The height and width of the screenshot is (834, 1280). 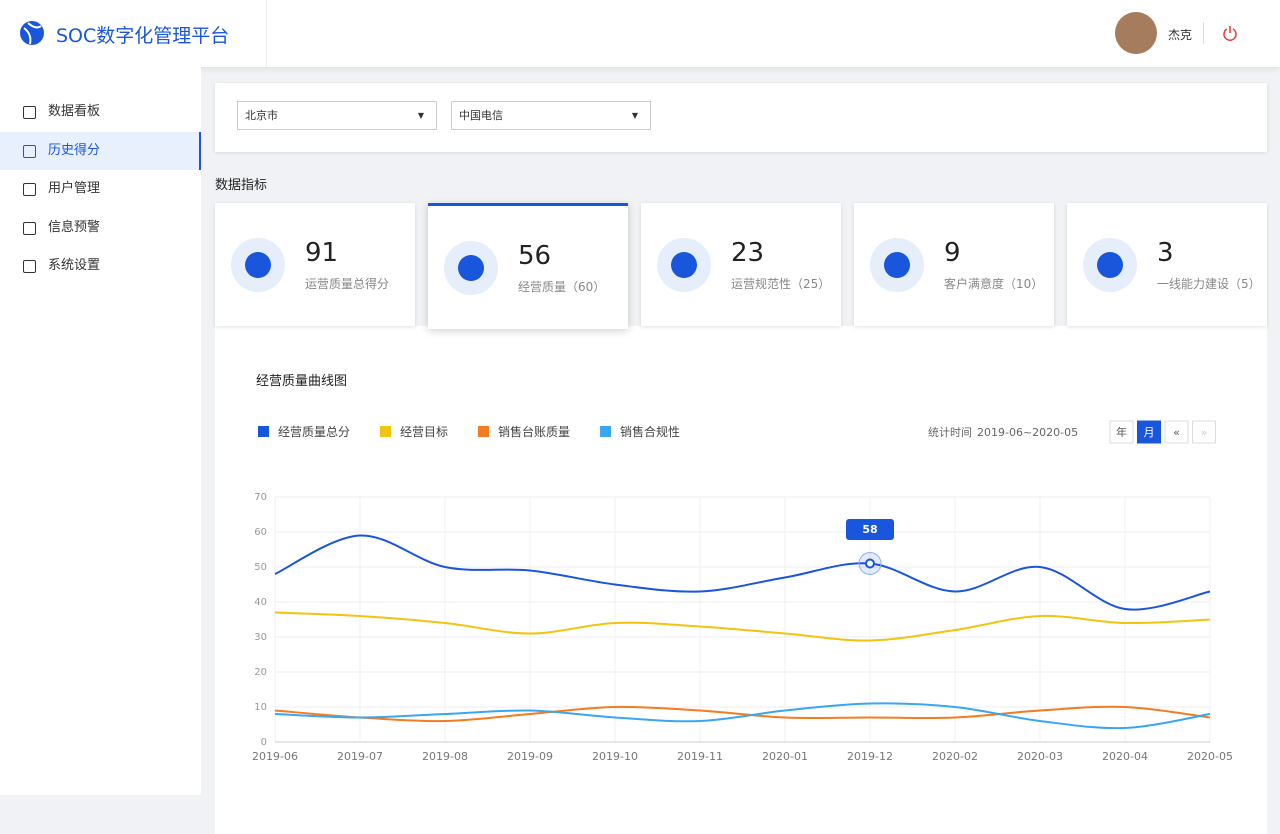 I want to click on x-tick-label: 2020-01, so click(x=785, y=756).